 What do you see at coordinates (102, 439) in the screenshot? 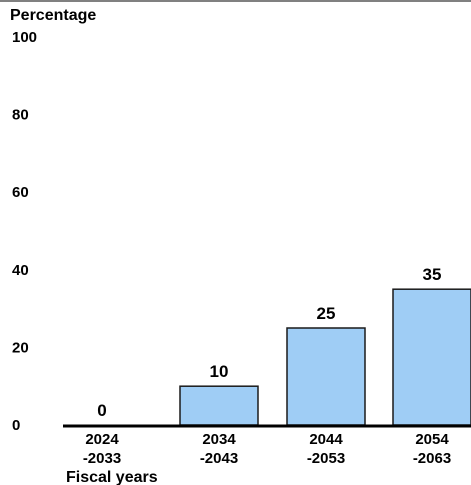
I see `x-tick-label: 2024` at bounding box center [102, 439].